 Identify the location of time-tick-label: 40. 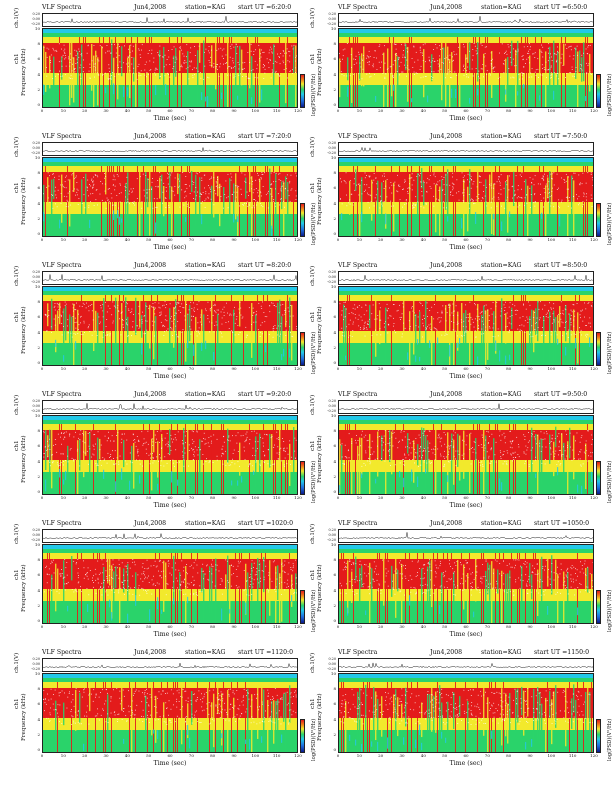
(423, 110).